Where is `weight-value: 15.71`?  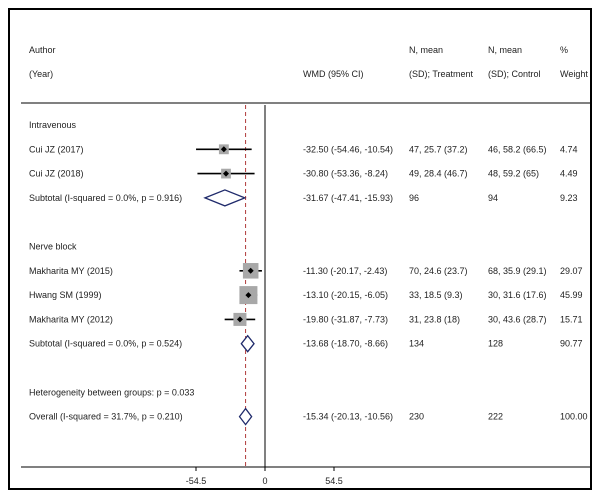 weight-value: 15.71 is located at coordinates (571, 319).